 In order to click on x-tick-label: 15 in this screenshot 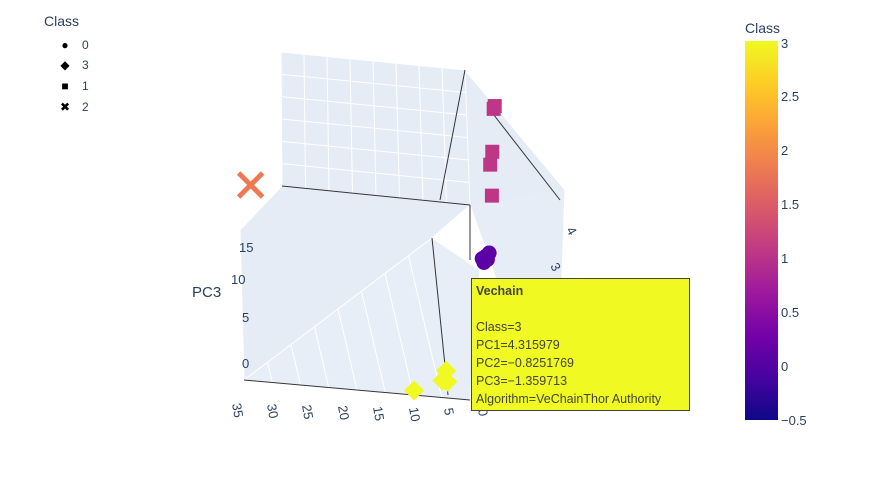, I will do `click(378, 413)`.